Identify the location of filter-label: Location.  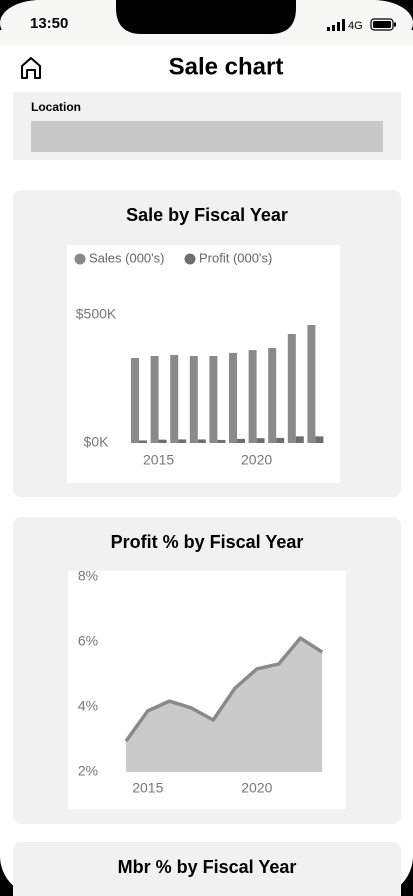
(56, 107).